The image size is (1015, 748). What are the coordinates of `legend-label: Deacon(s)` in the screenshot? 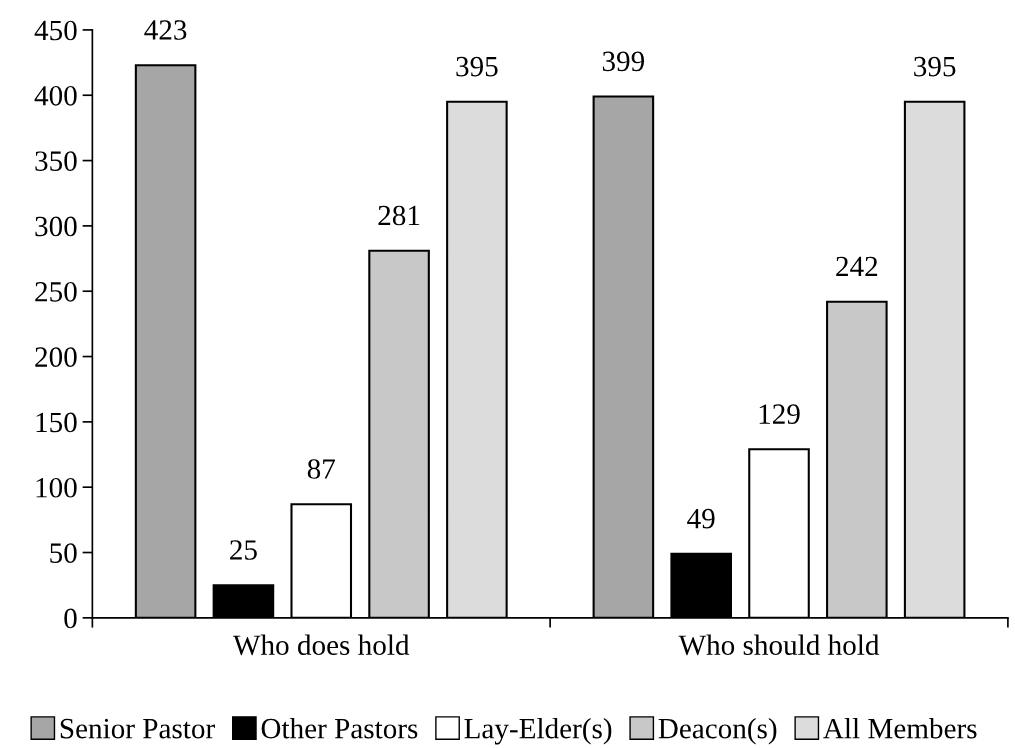 It's located at (717, 731).